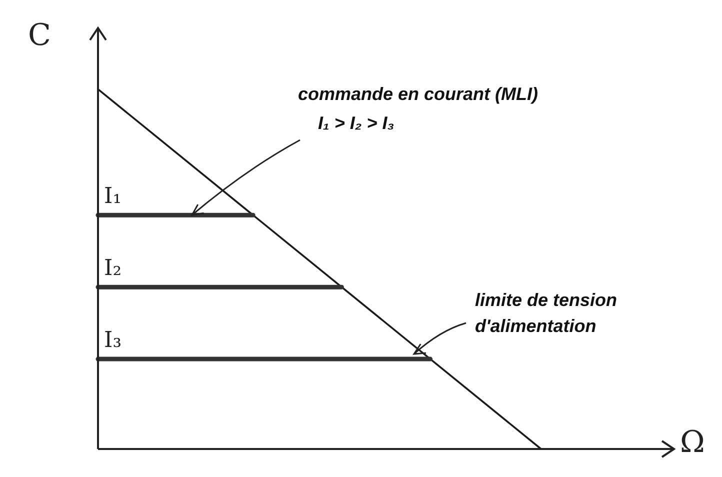  What do you see at coordinates (39, 35) in the screenshot?
I see `y-axis-title: C` at bounding box center [39, 35].